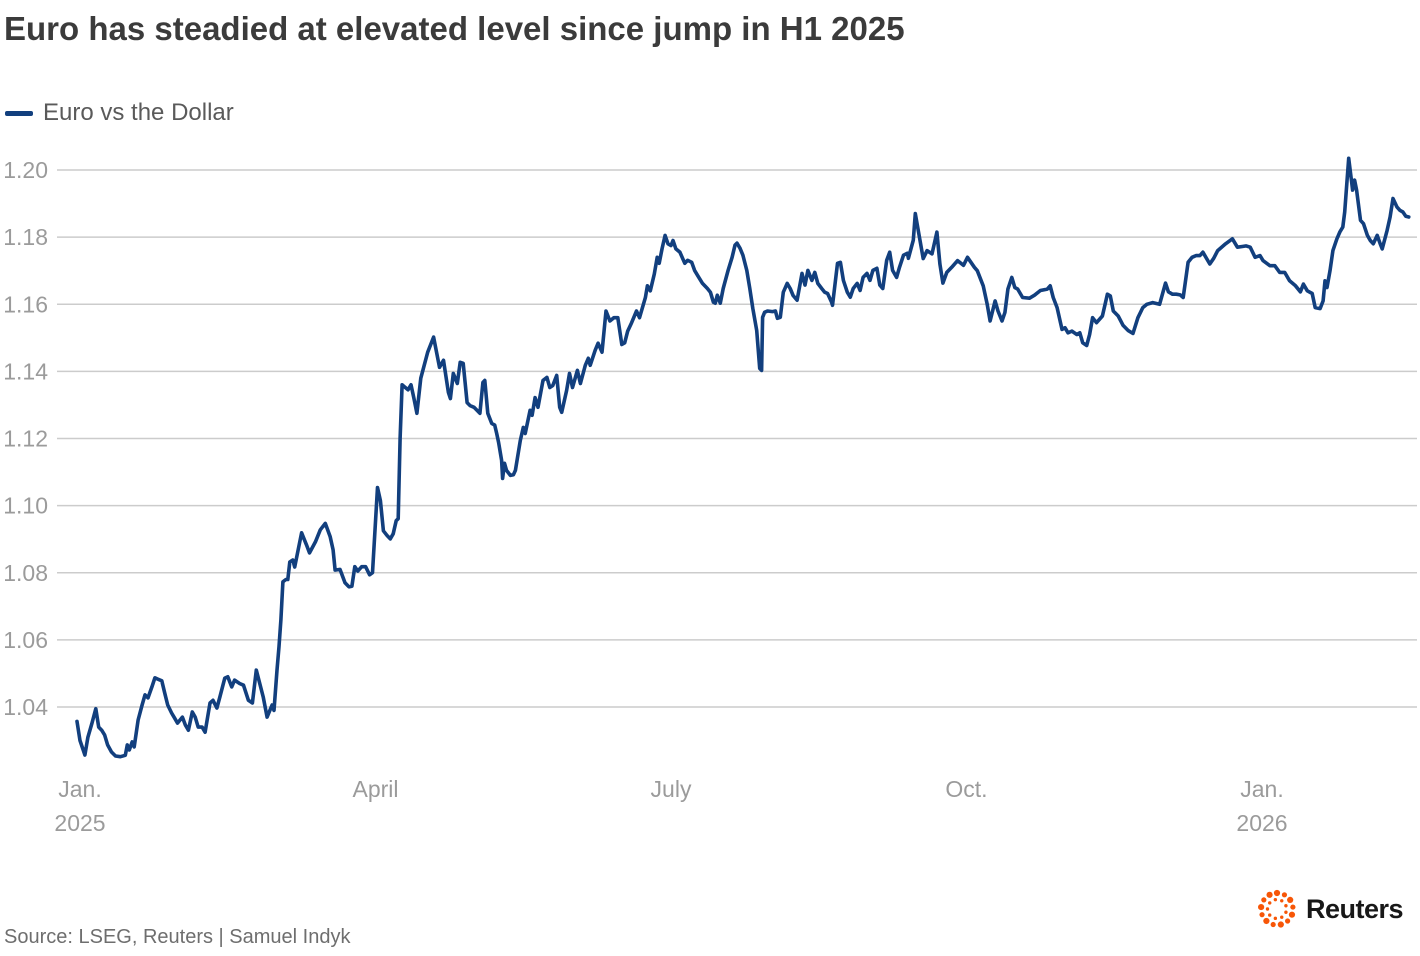  I want to click on reuters-logo-text: Reuters, so click(1355, 908).